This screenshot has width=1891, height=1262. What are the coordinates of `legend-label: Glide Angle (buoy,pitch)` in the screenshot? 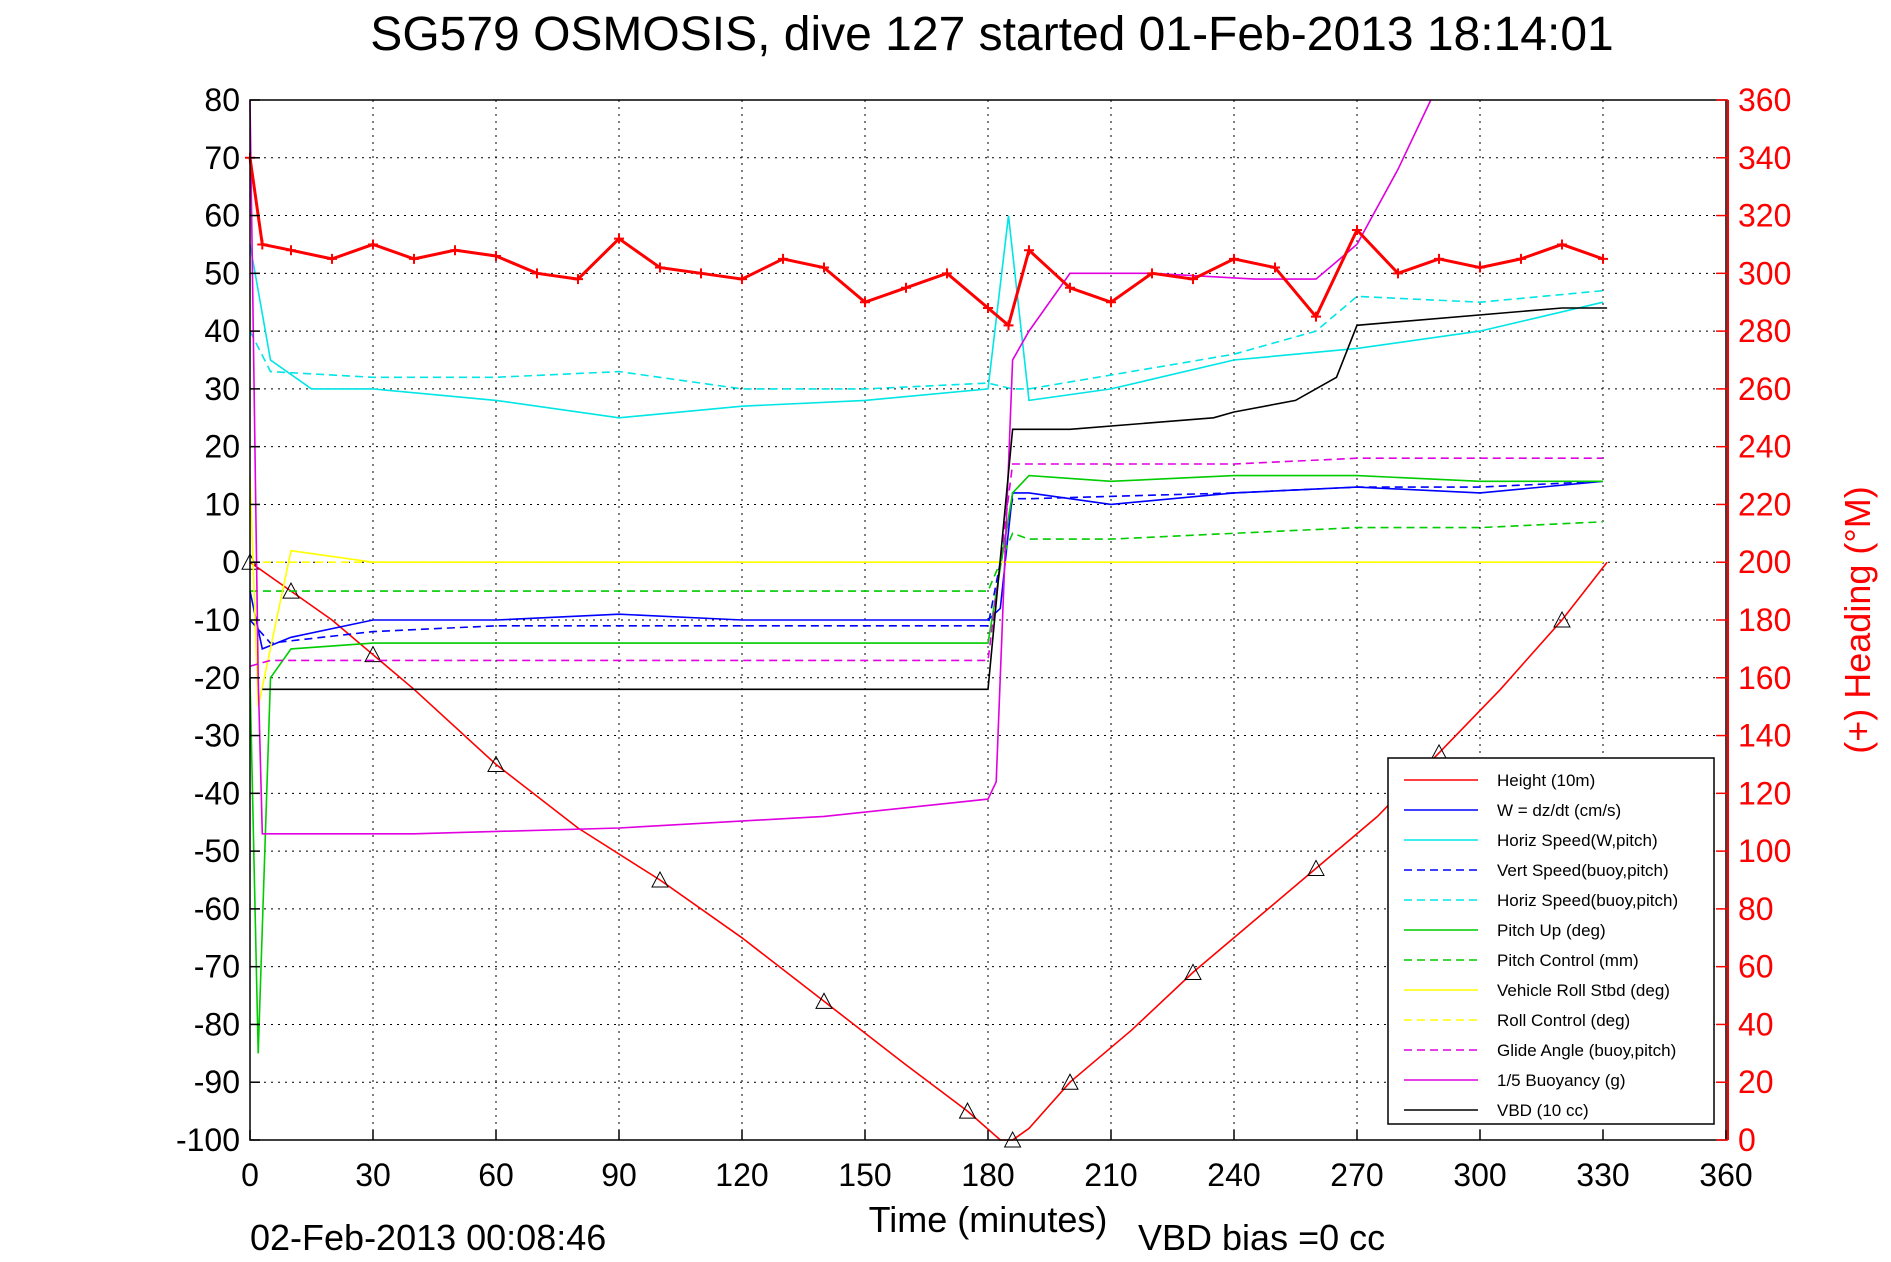 It's located at (1586, 1050).